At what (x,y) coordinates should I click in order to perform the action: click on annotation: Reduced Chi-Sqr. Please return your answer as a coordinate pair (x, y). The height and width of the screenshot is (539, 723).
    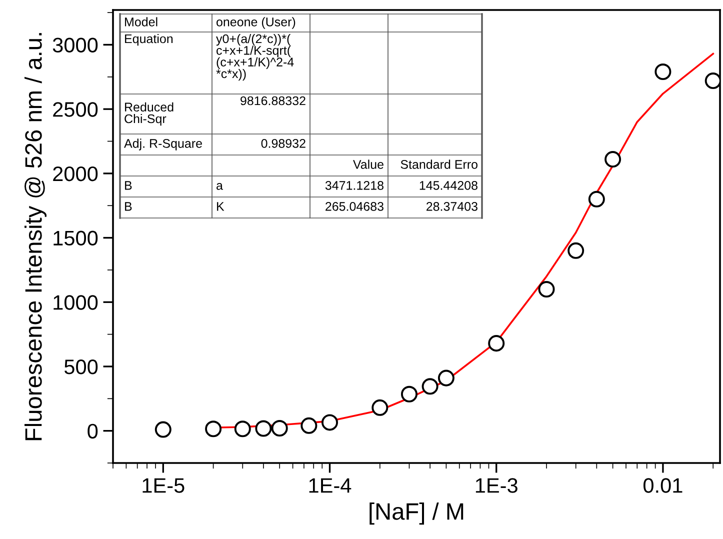
    Looking at the image, I should click on (149, 114).